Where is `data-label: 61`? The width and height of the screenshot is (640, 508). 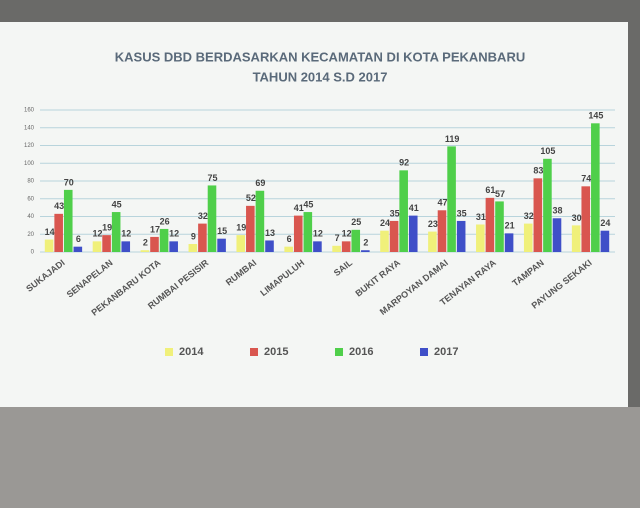 data-label: 61 is located at coordinates (490, 190).